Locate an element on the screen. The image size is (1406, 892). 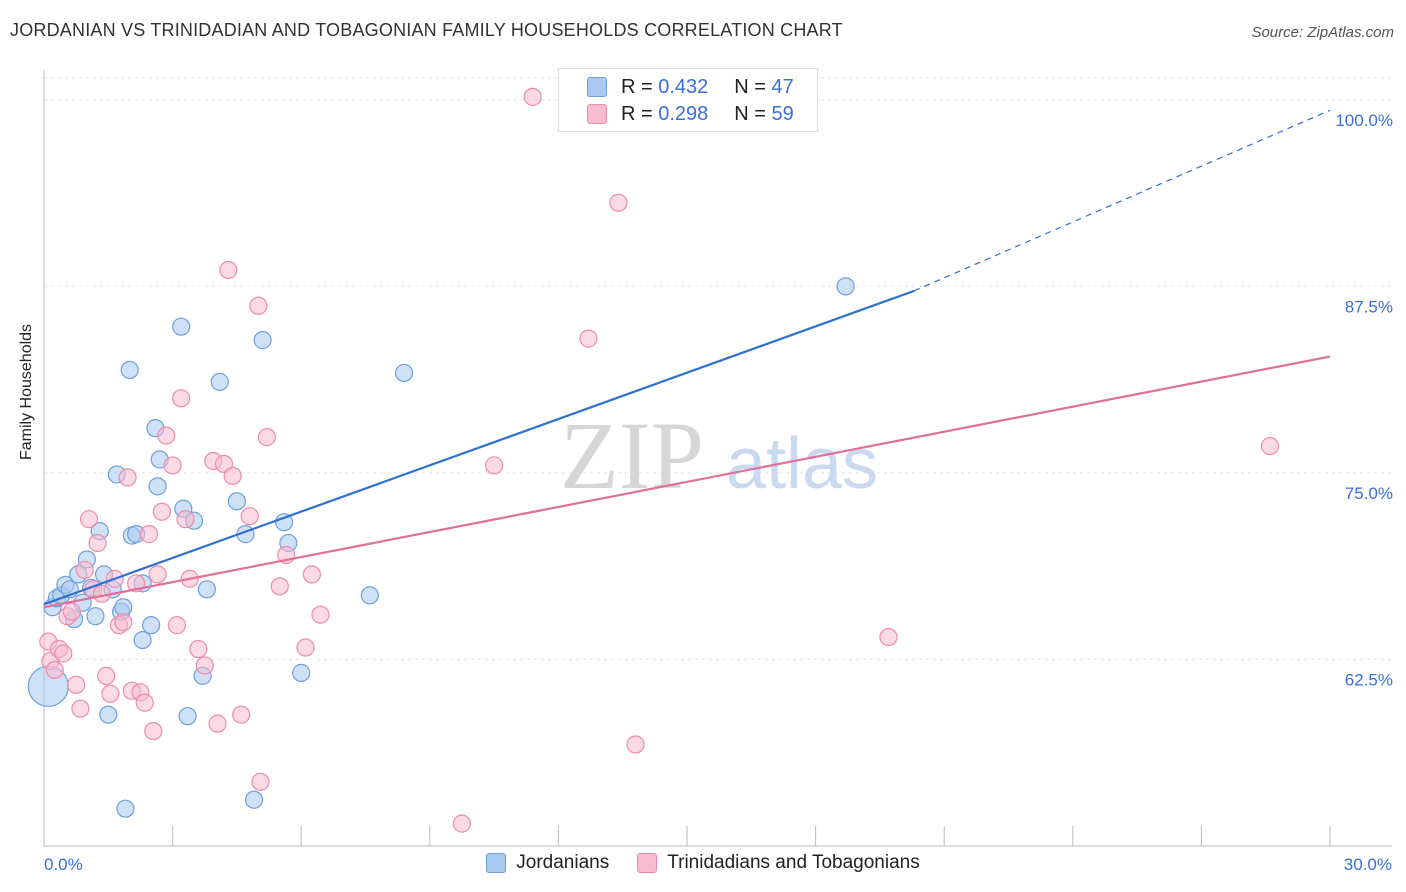
legend-row-jordanians: R = 0.432 N = 47 is located at coordinates (690, 87).